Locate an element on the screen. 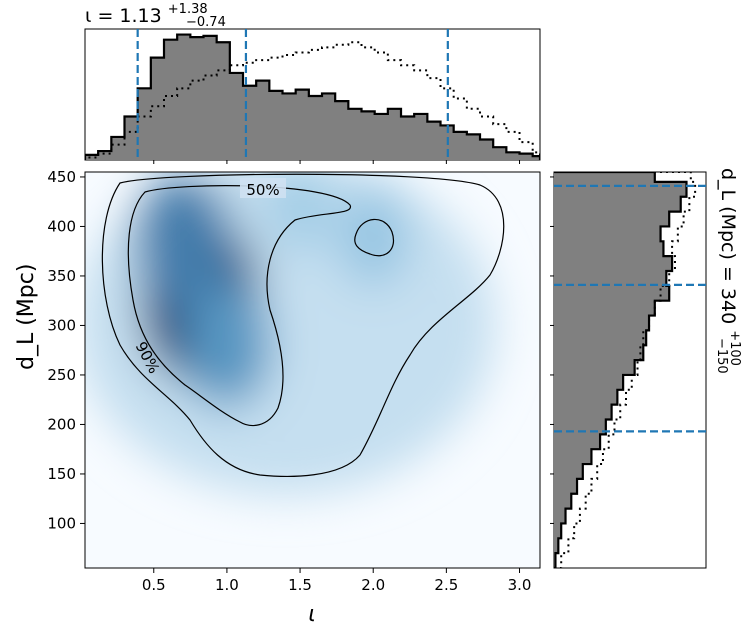  marginal-dl-dotted-line is located at coordinates (625, 370).